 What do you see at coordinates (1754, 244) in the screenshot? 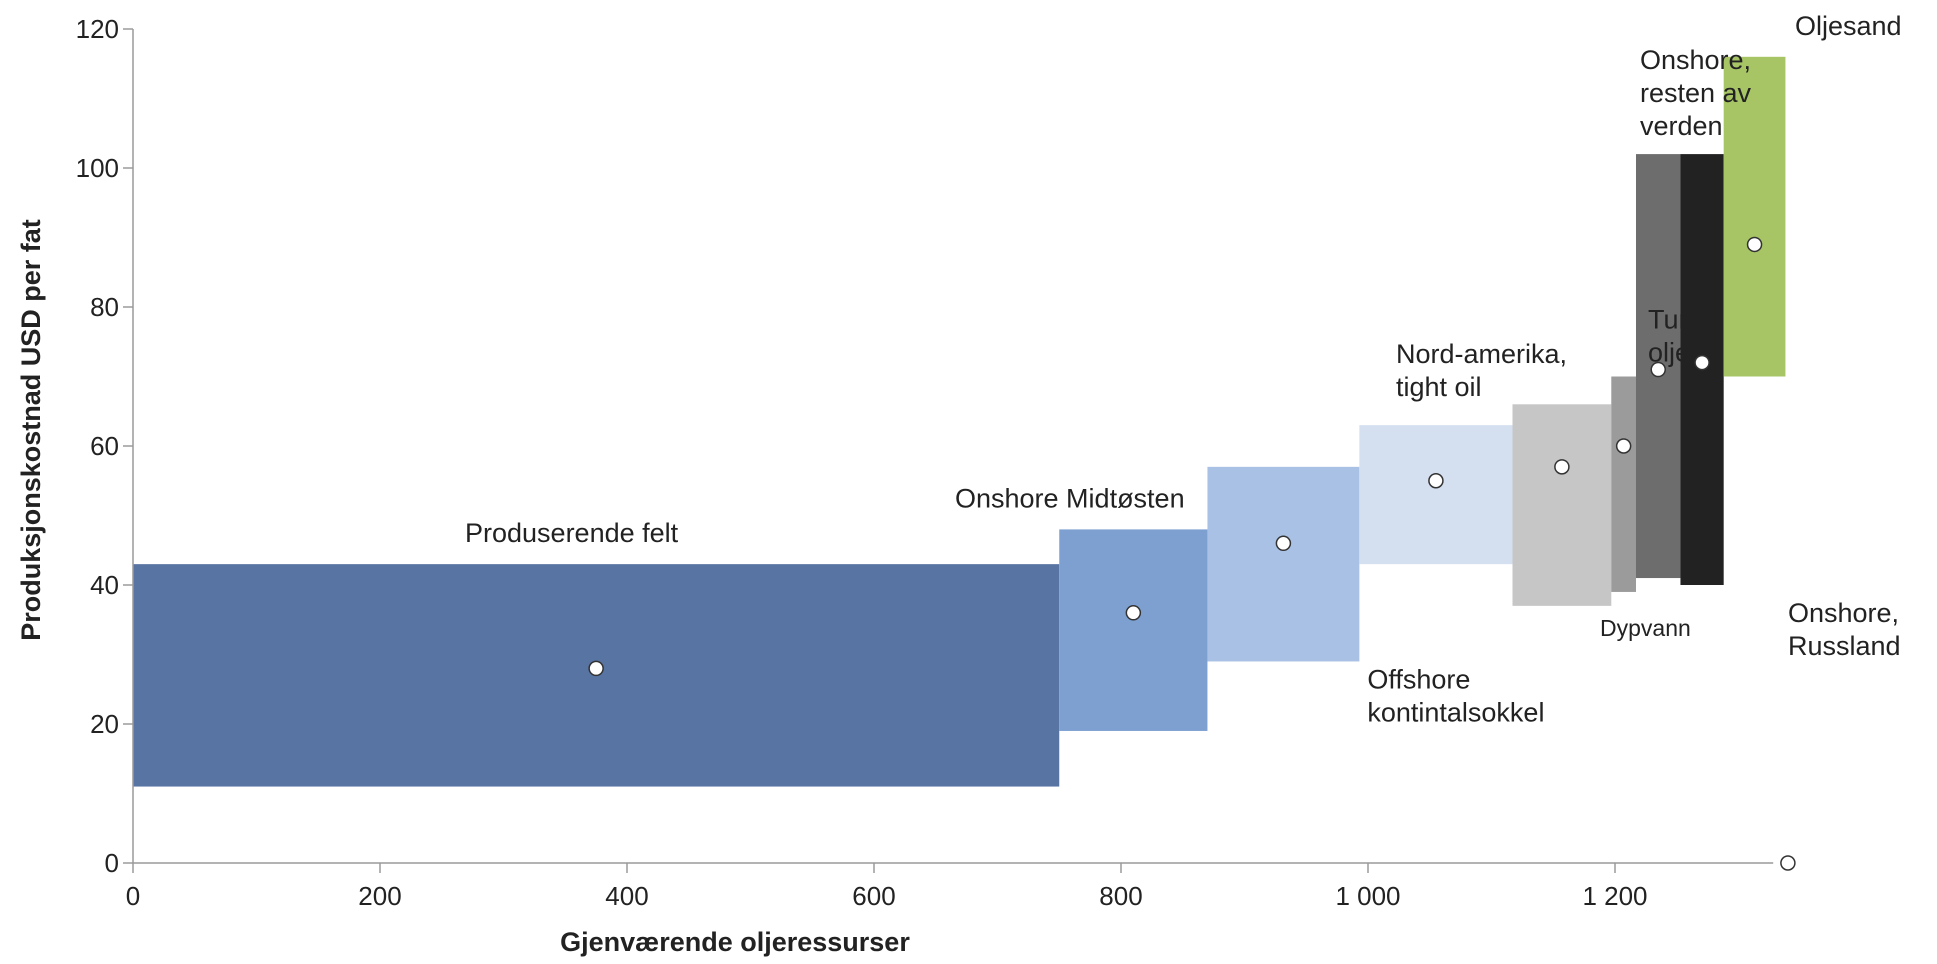
I see `marker-oljesand` at bounding box center [1754, 244].